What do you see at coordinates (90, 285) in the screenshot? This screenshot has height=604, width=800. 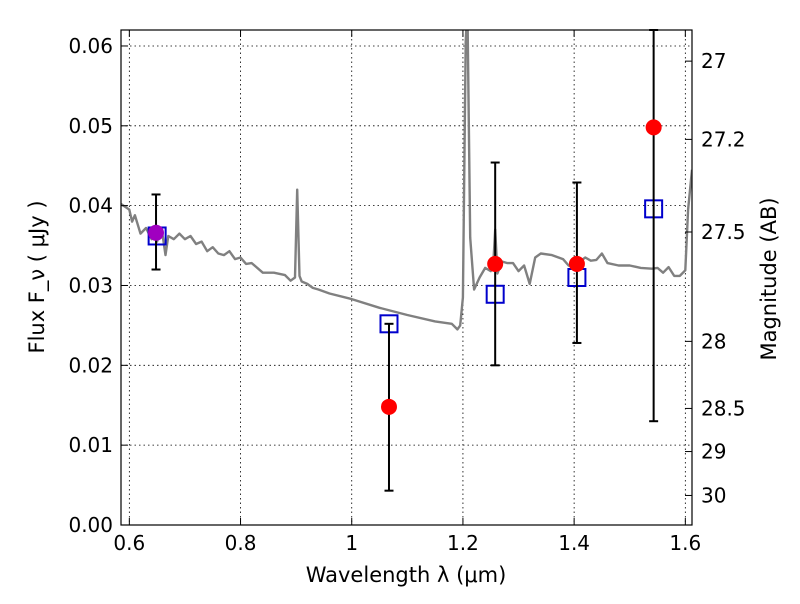 I see `y-tick-label: 0.03` at bounding box center [90, 285].